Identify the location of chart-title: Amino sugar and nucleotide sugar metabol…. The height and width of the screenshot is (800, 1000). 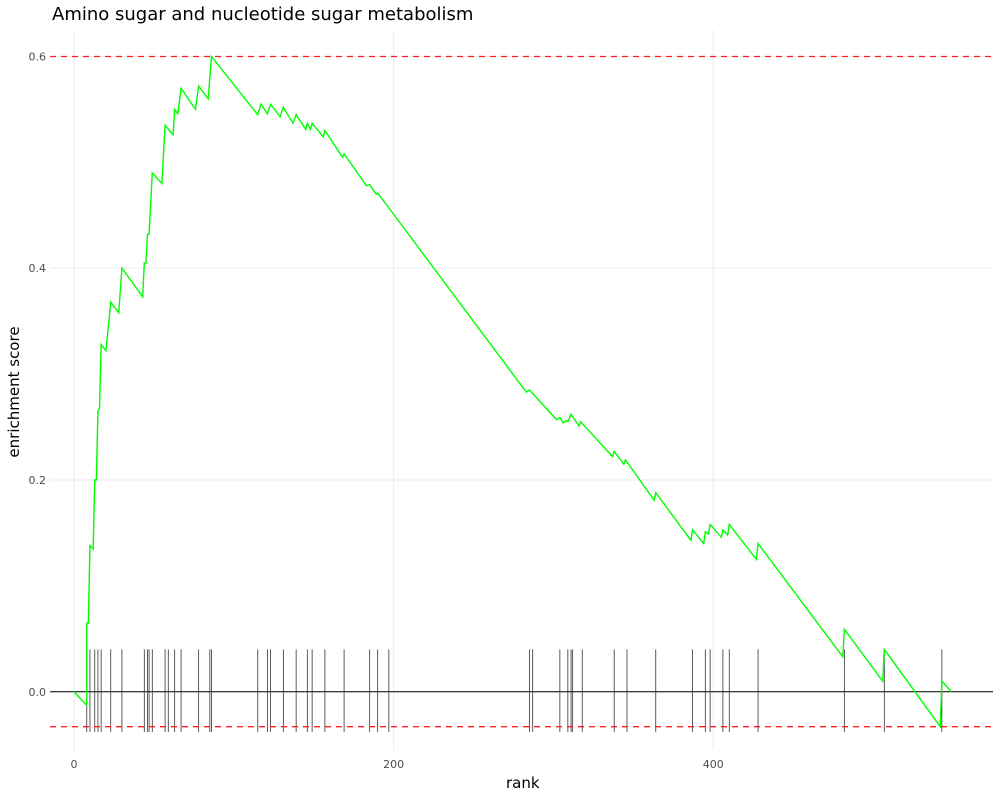
(263, 14).